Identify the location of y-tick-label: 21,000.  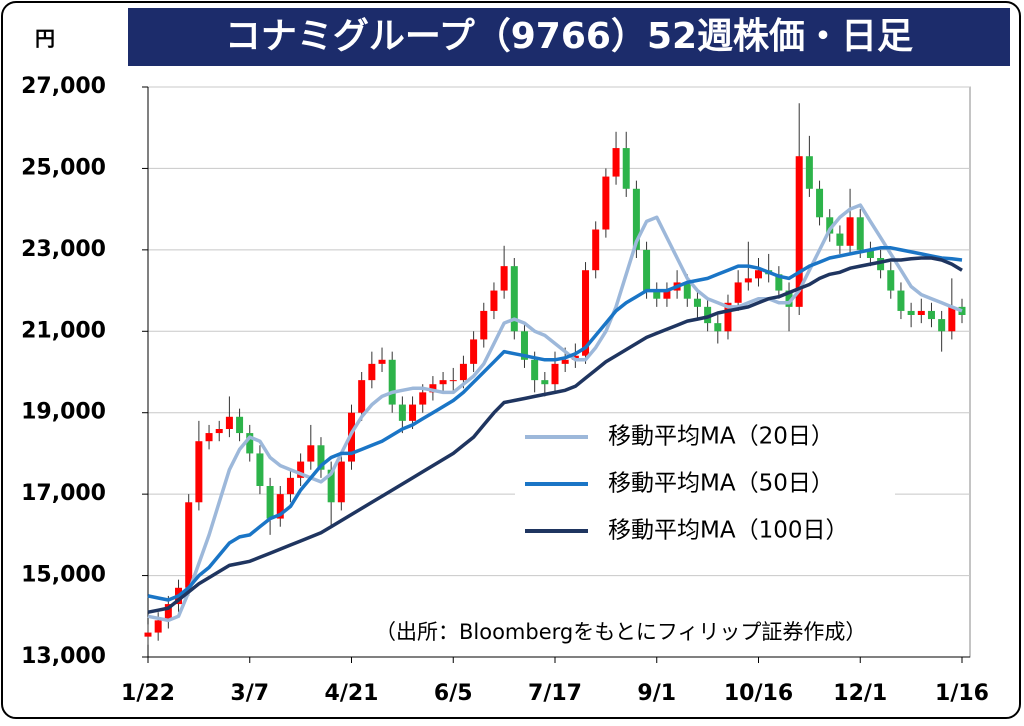
(63, 330).